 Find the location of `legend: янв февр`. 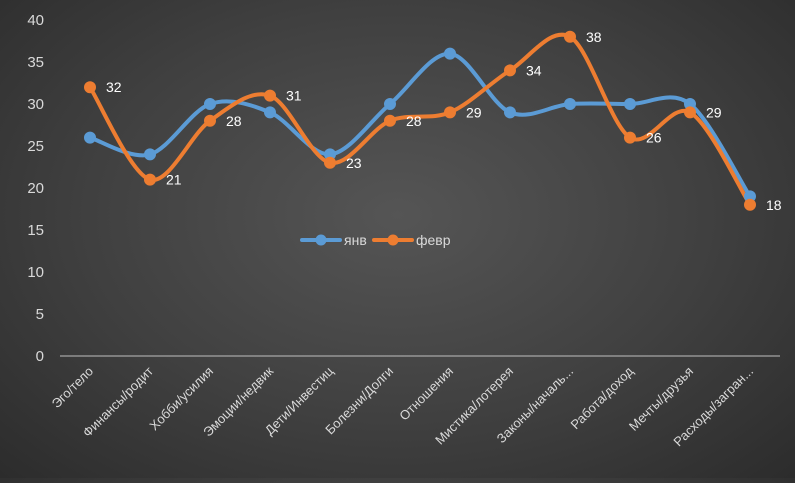

legend: янв февр is located at coordinates (375, 240).